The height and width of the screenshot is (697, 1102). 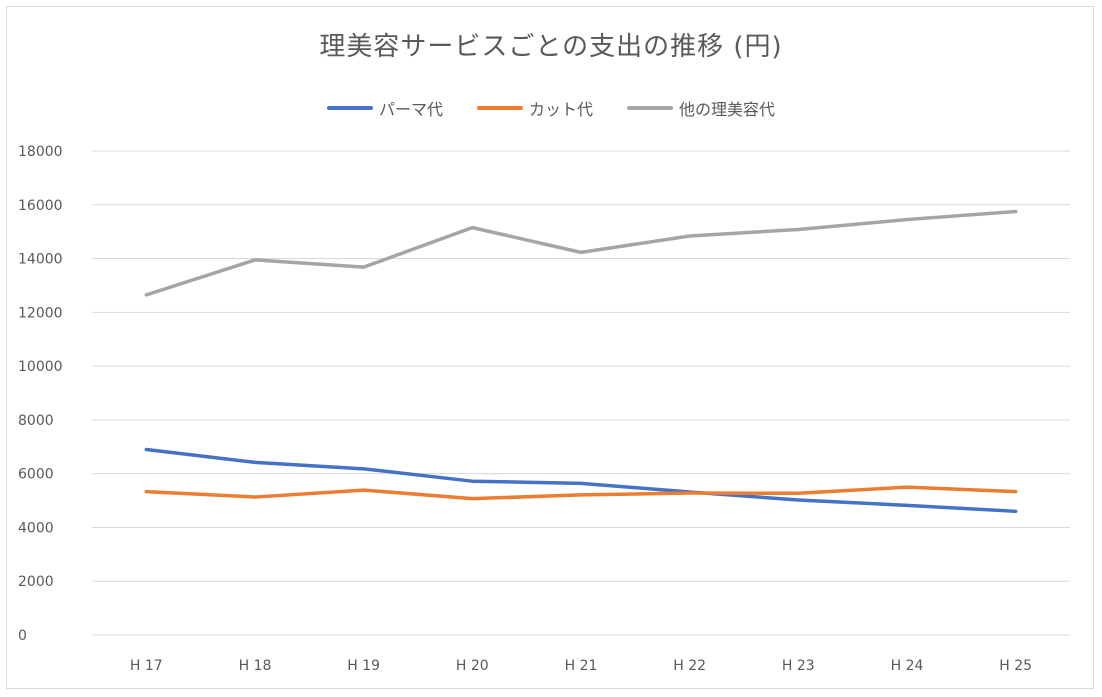 What do you see at coordinates (650, 108) in the screenshot?
I see `legend-swatch-other` at bounding box center [650, 108].